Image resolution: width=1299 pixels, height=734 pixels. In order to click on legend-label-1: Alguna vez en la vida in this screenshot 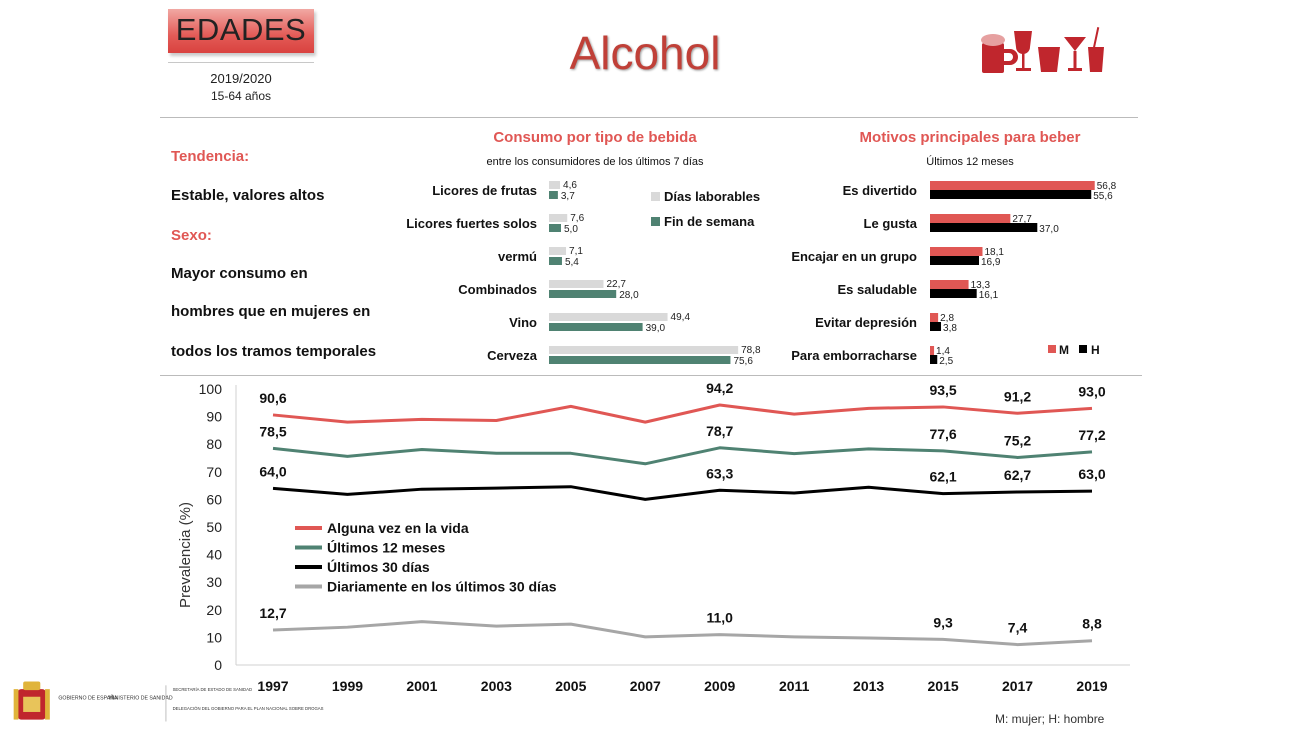, I will do `click(398, 528)`.